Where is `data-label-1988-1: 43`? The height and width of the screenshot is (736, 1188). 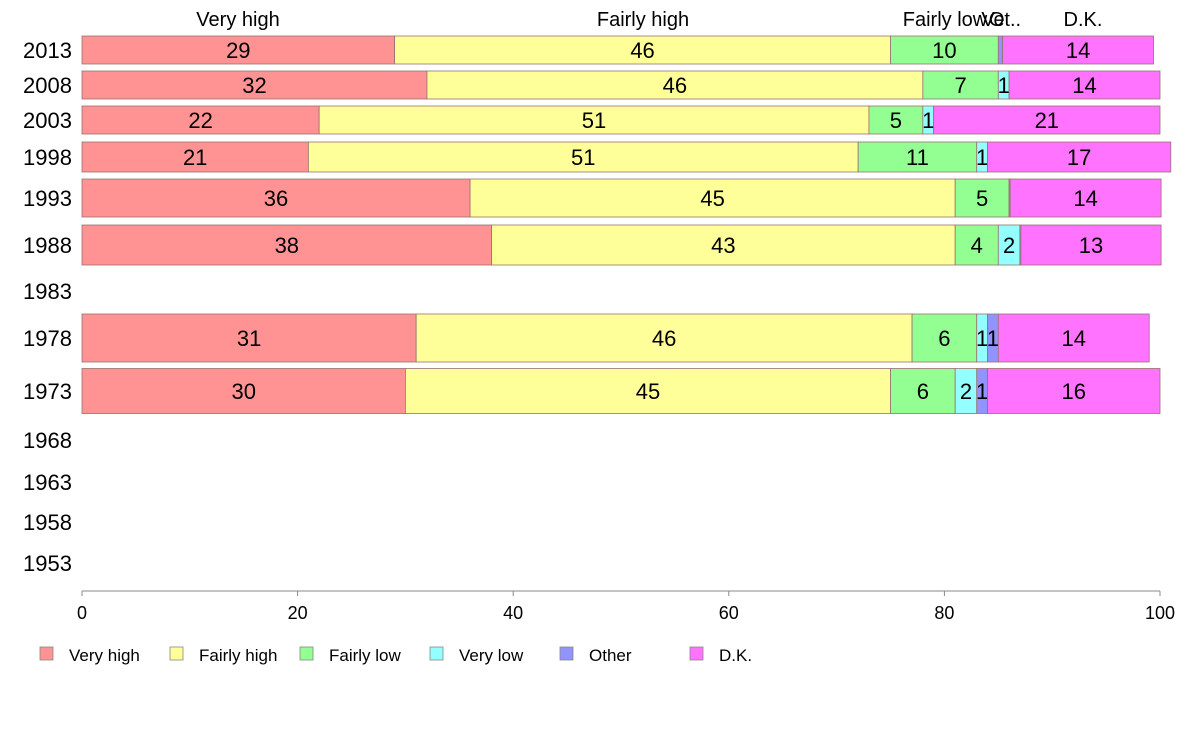 data-label-1988-1: 43 is located at coordinates (723, 245).